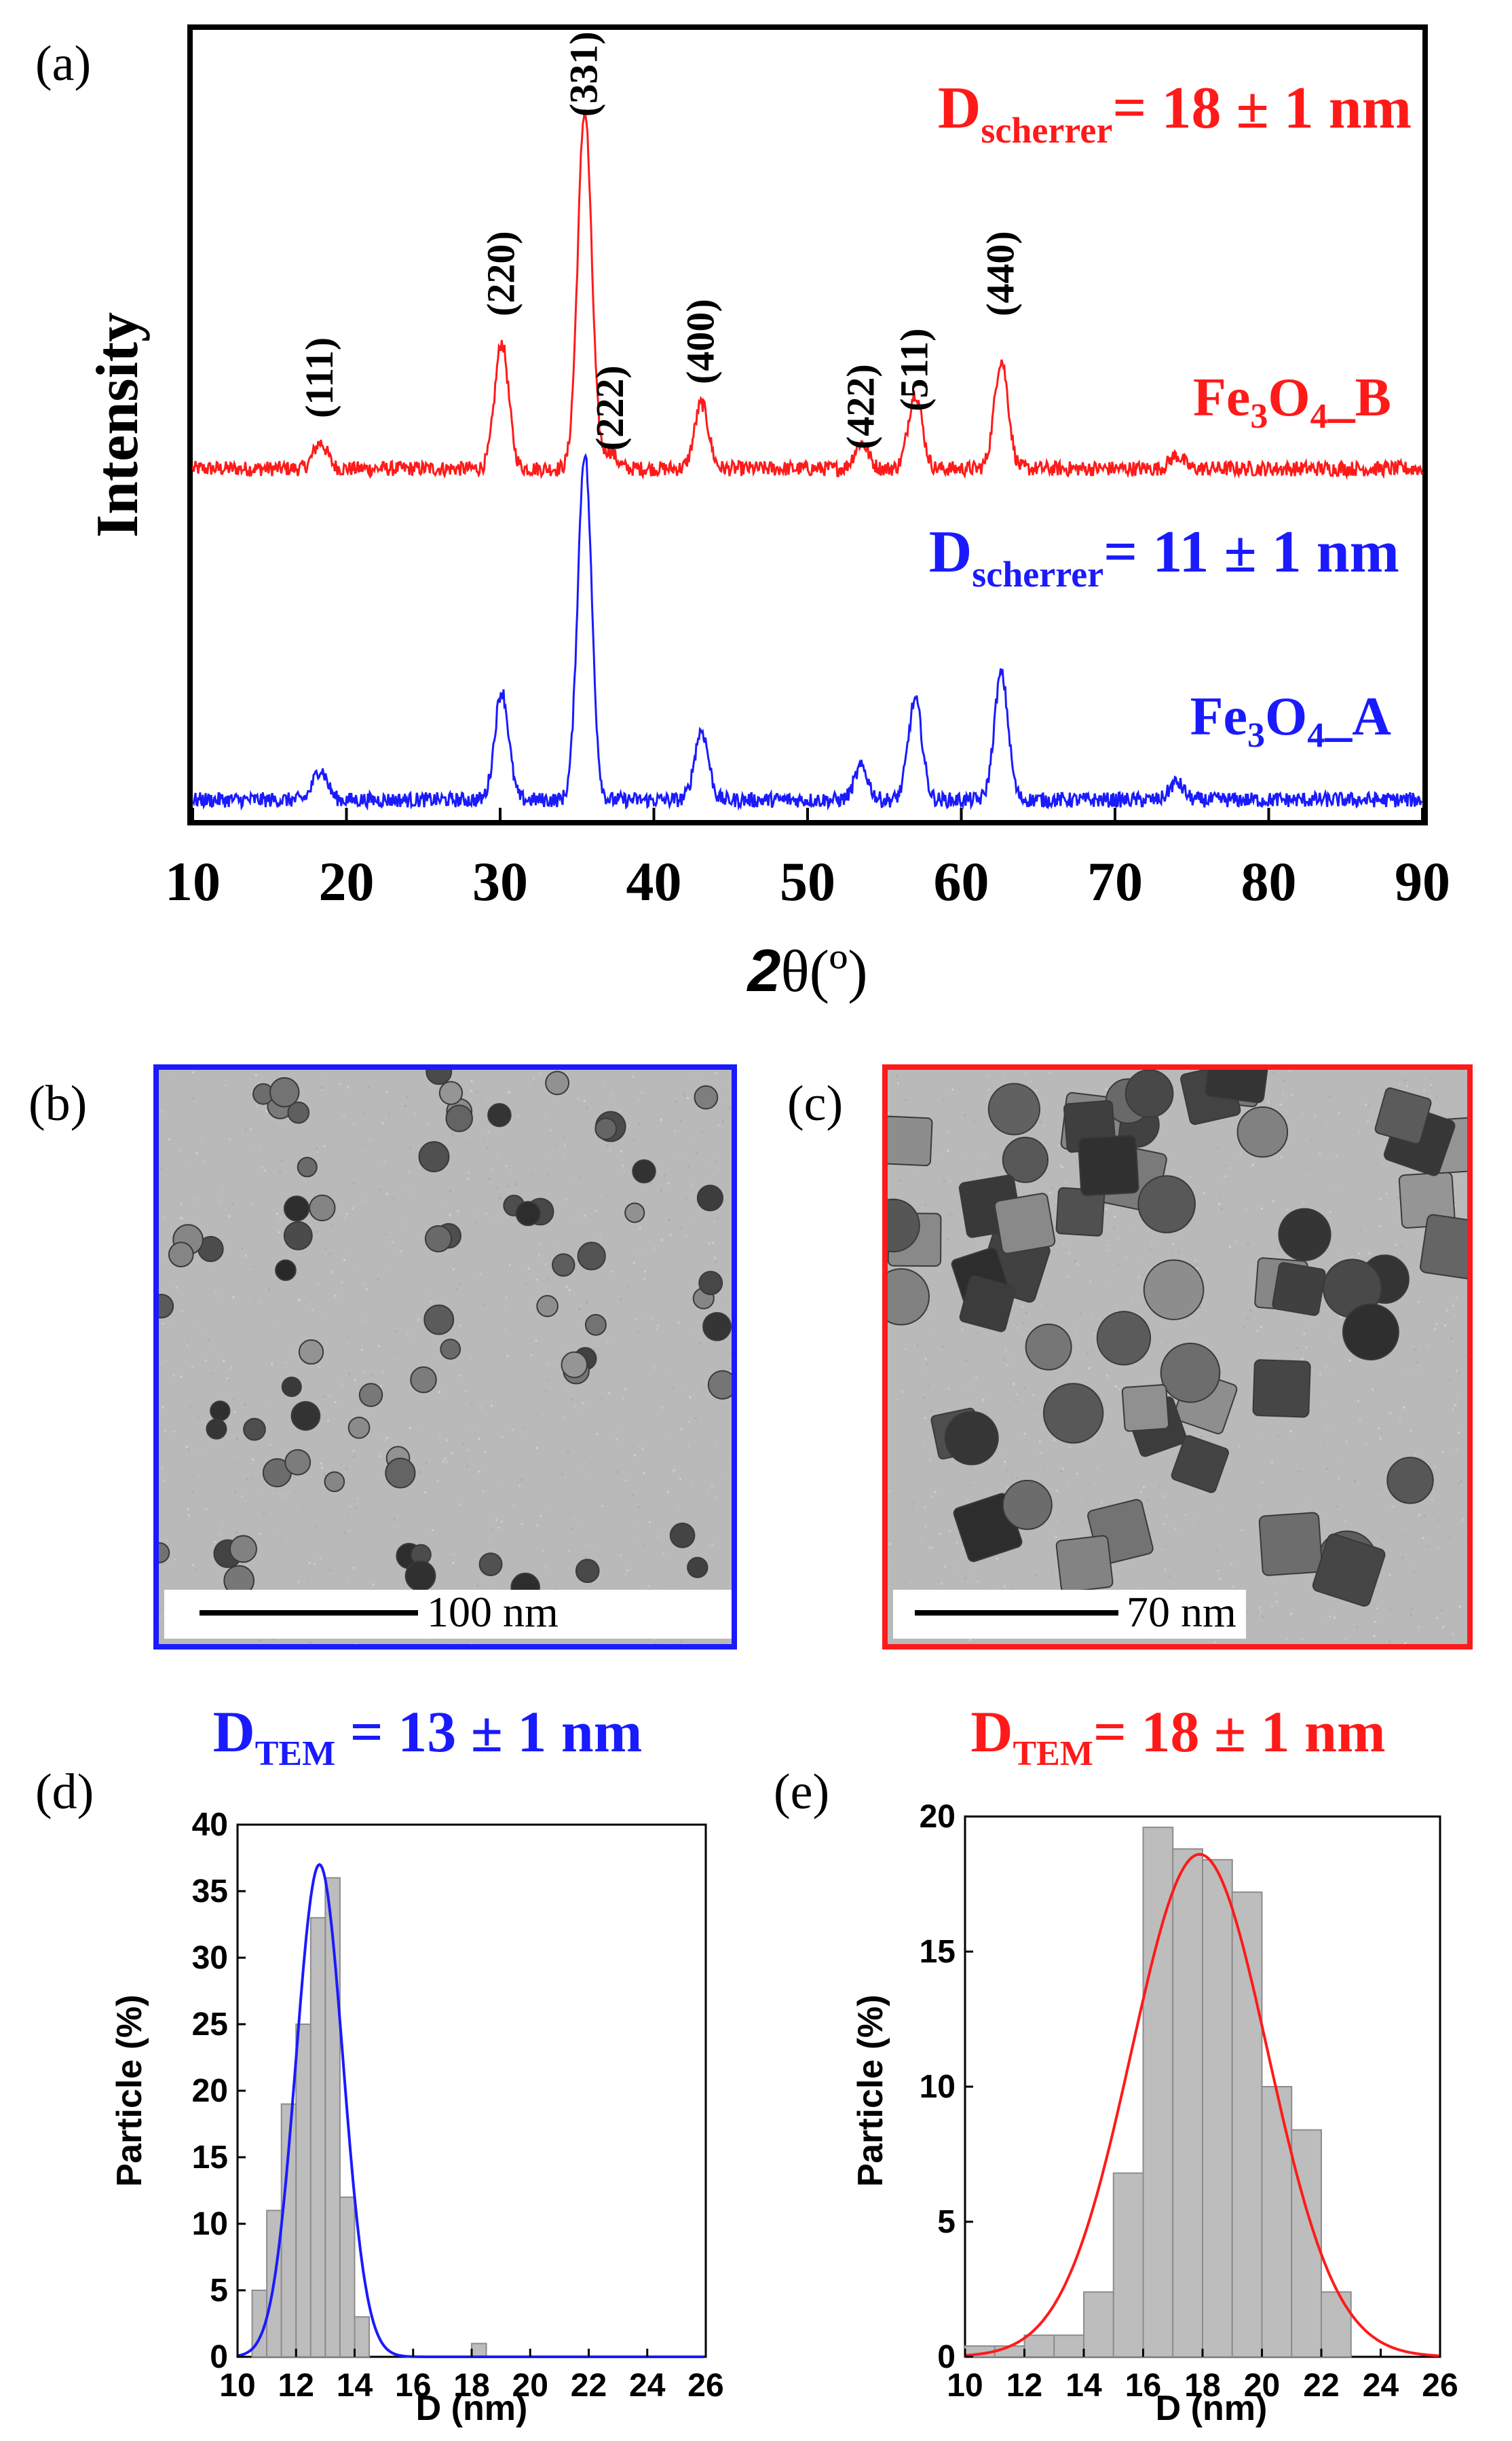  What do you see at coordinates (815, 1104) in the screenshot?
I see `panel-c-label: (c)` at bounding box center [815, 1104].